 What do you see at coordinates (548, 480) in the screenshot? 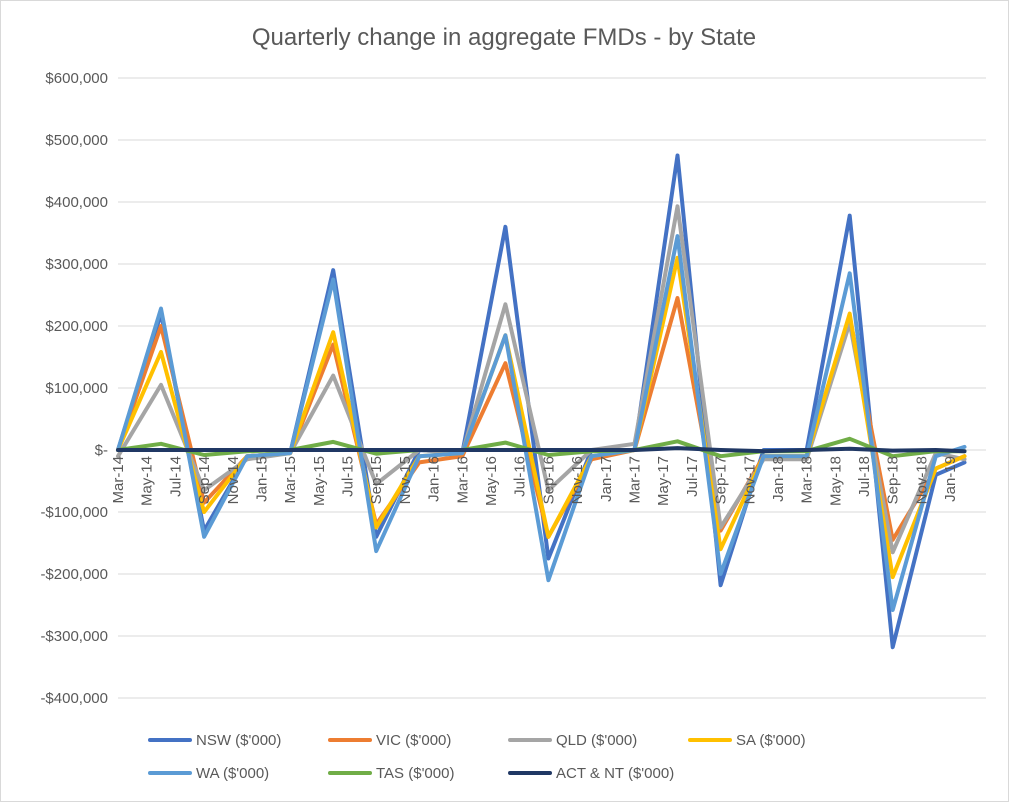
I see `x-tick-label: Sep-16` at bounding box center [548, 480].